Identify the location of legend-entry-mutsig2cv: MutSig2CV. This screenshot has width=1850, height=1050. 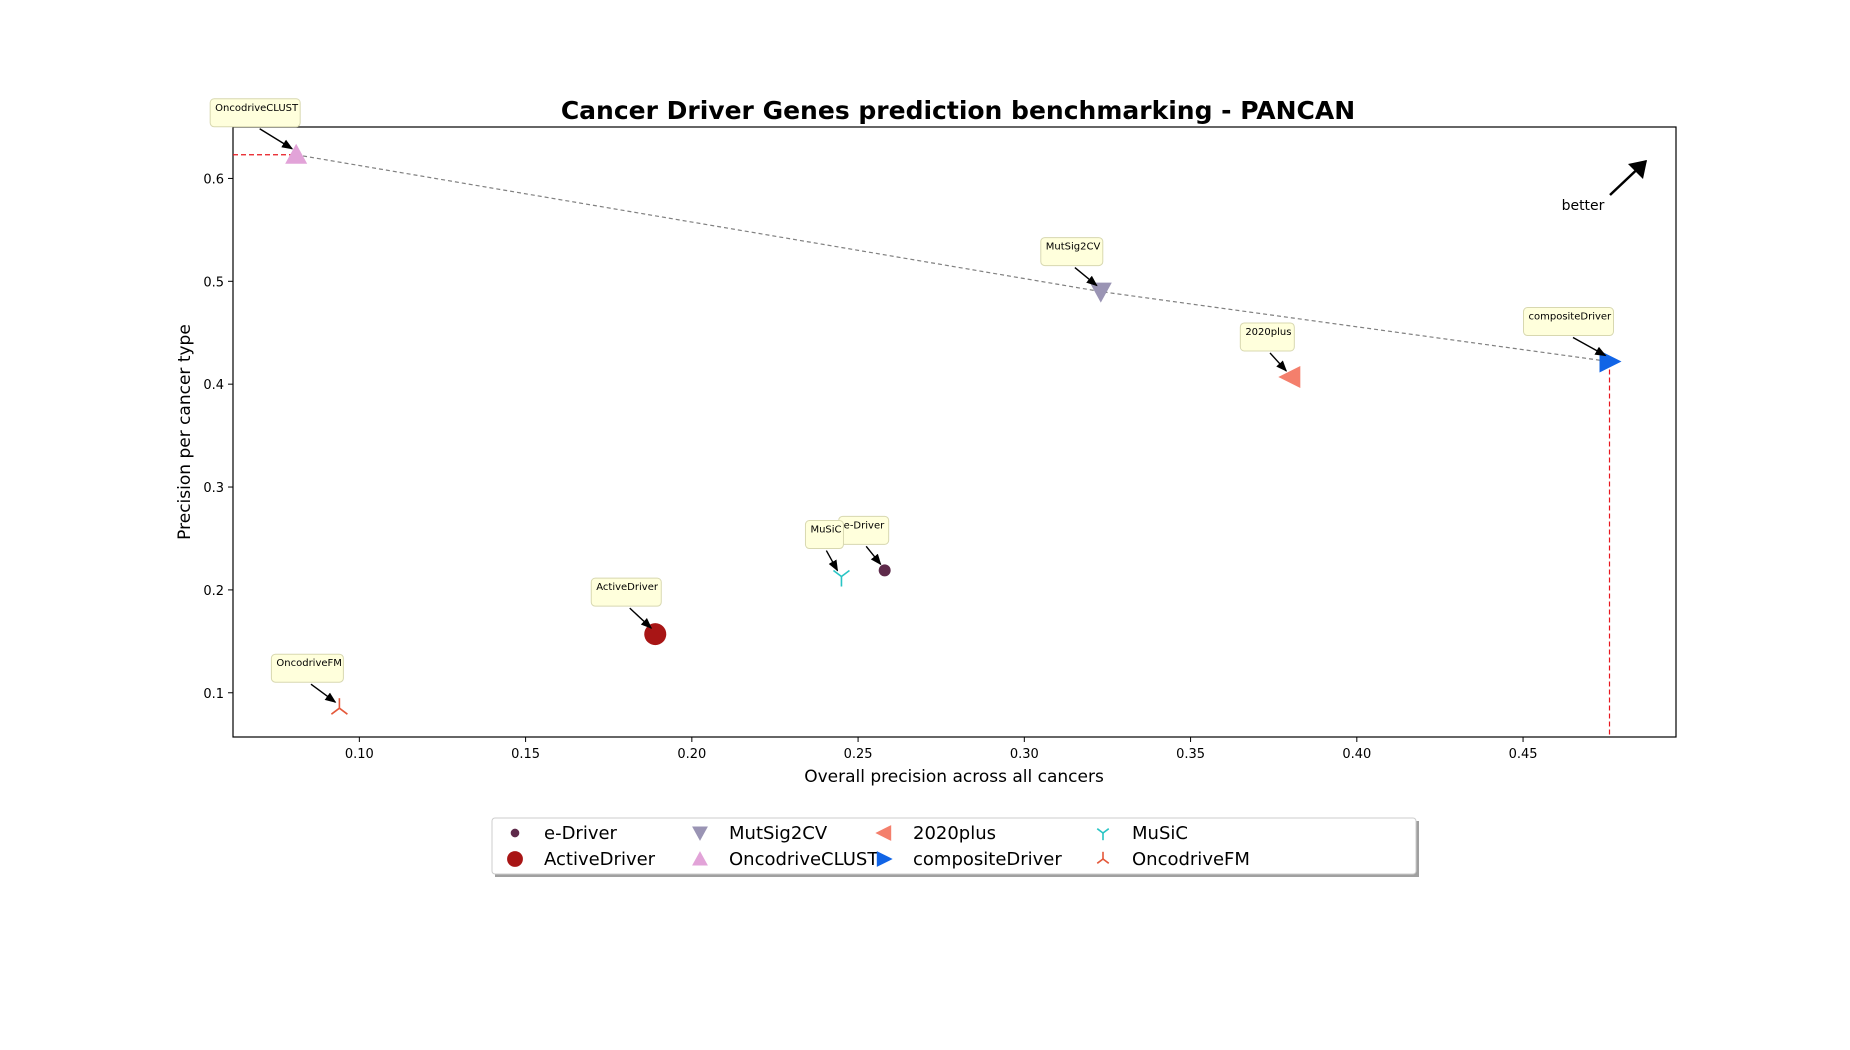
(760, 833).